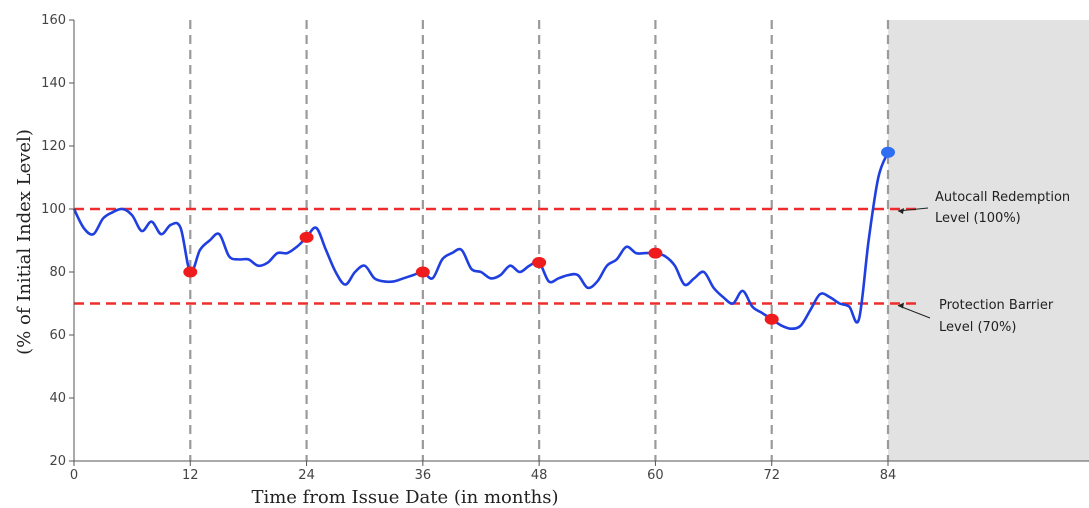 This screenshot has width=1089, height=508. What do you see at coordinates (539, 475) in the screenshot?
I see `x-tick-label: 48` at bounding box center [539, 475].